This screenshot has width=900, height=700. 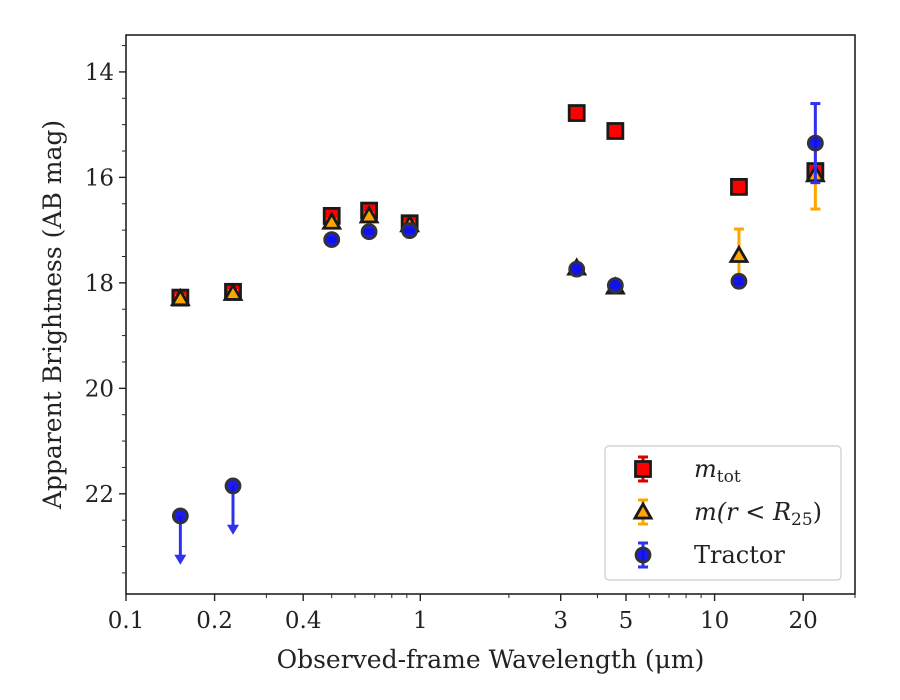 I want to click on legend-marker-square, so click(x=643, y=469).